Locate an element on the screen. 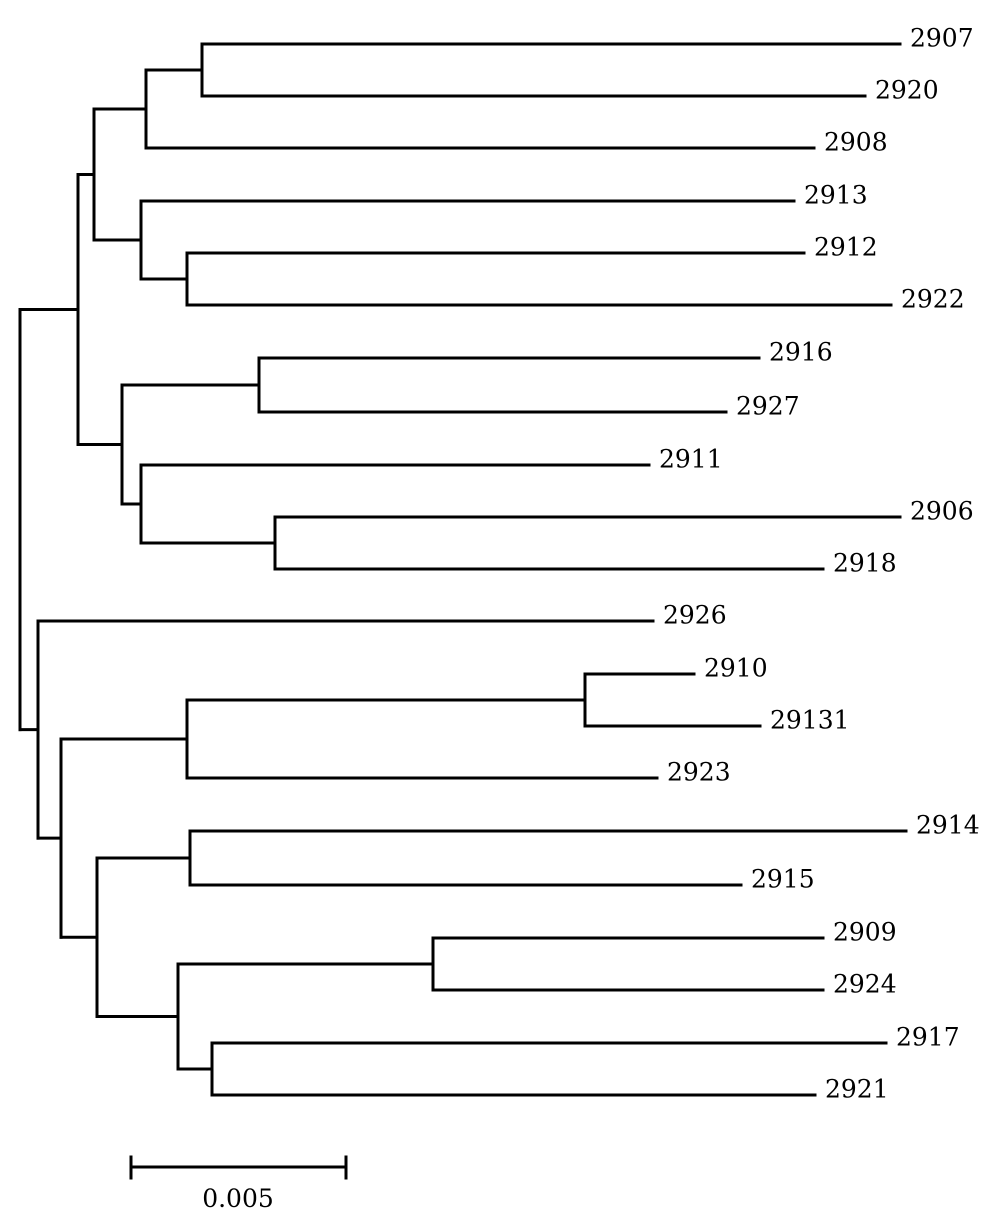  leaf-label-2917: 2917 is located at coordinates (928, 1037).